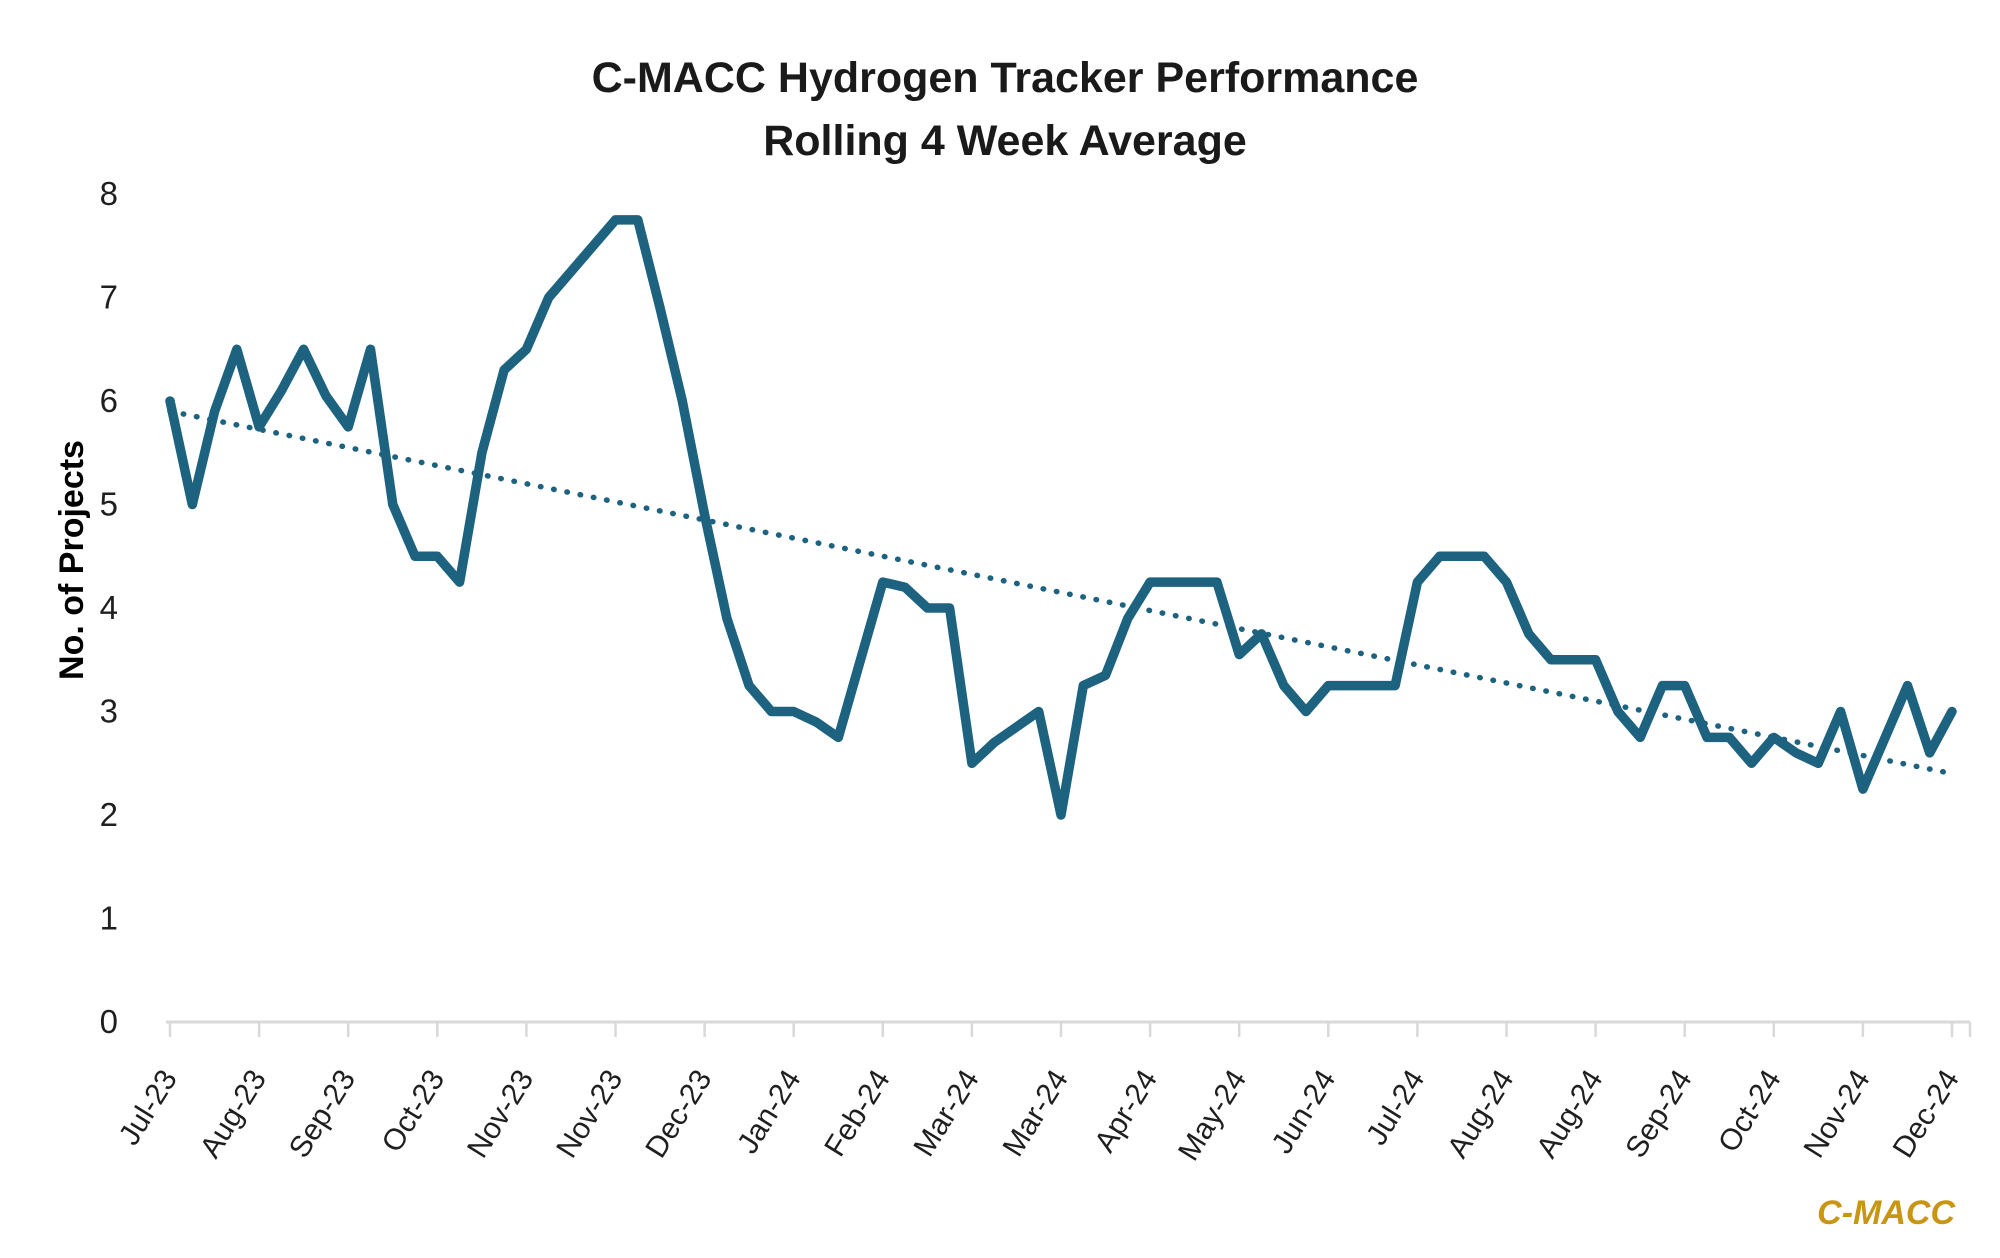 Image resolution: width=2000 pixels, height=1258 pixels. What do you see at coordinates (1837, 1114) in the screenshot?
I see `x-tick-label: Nov-24` at bounding box center [1837, 1114].